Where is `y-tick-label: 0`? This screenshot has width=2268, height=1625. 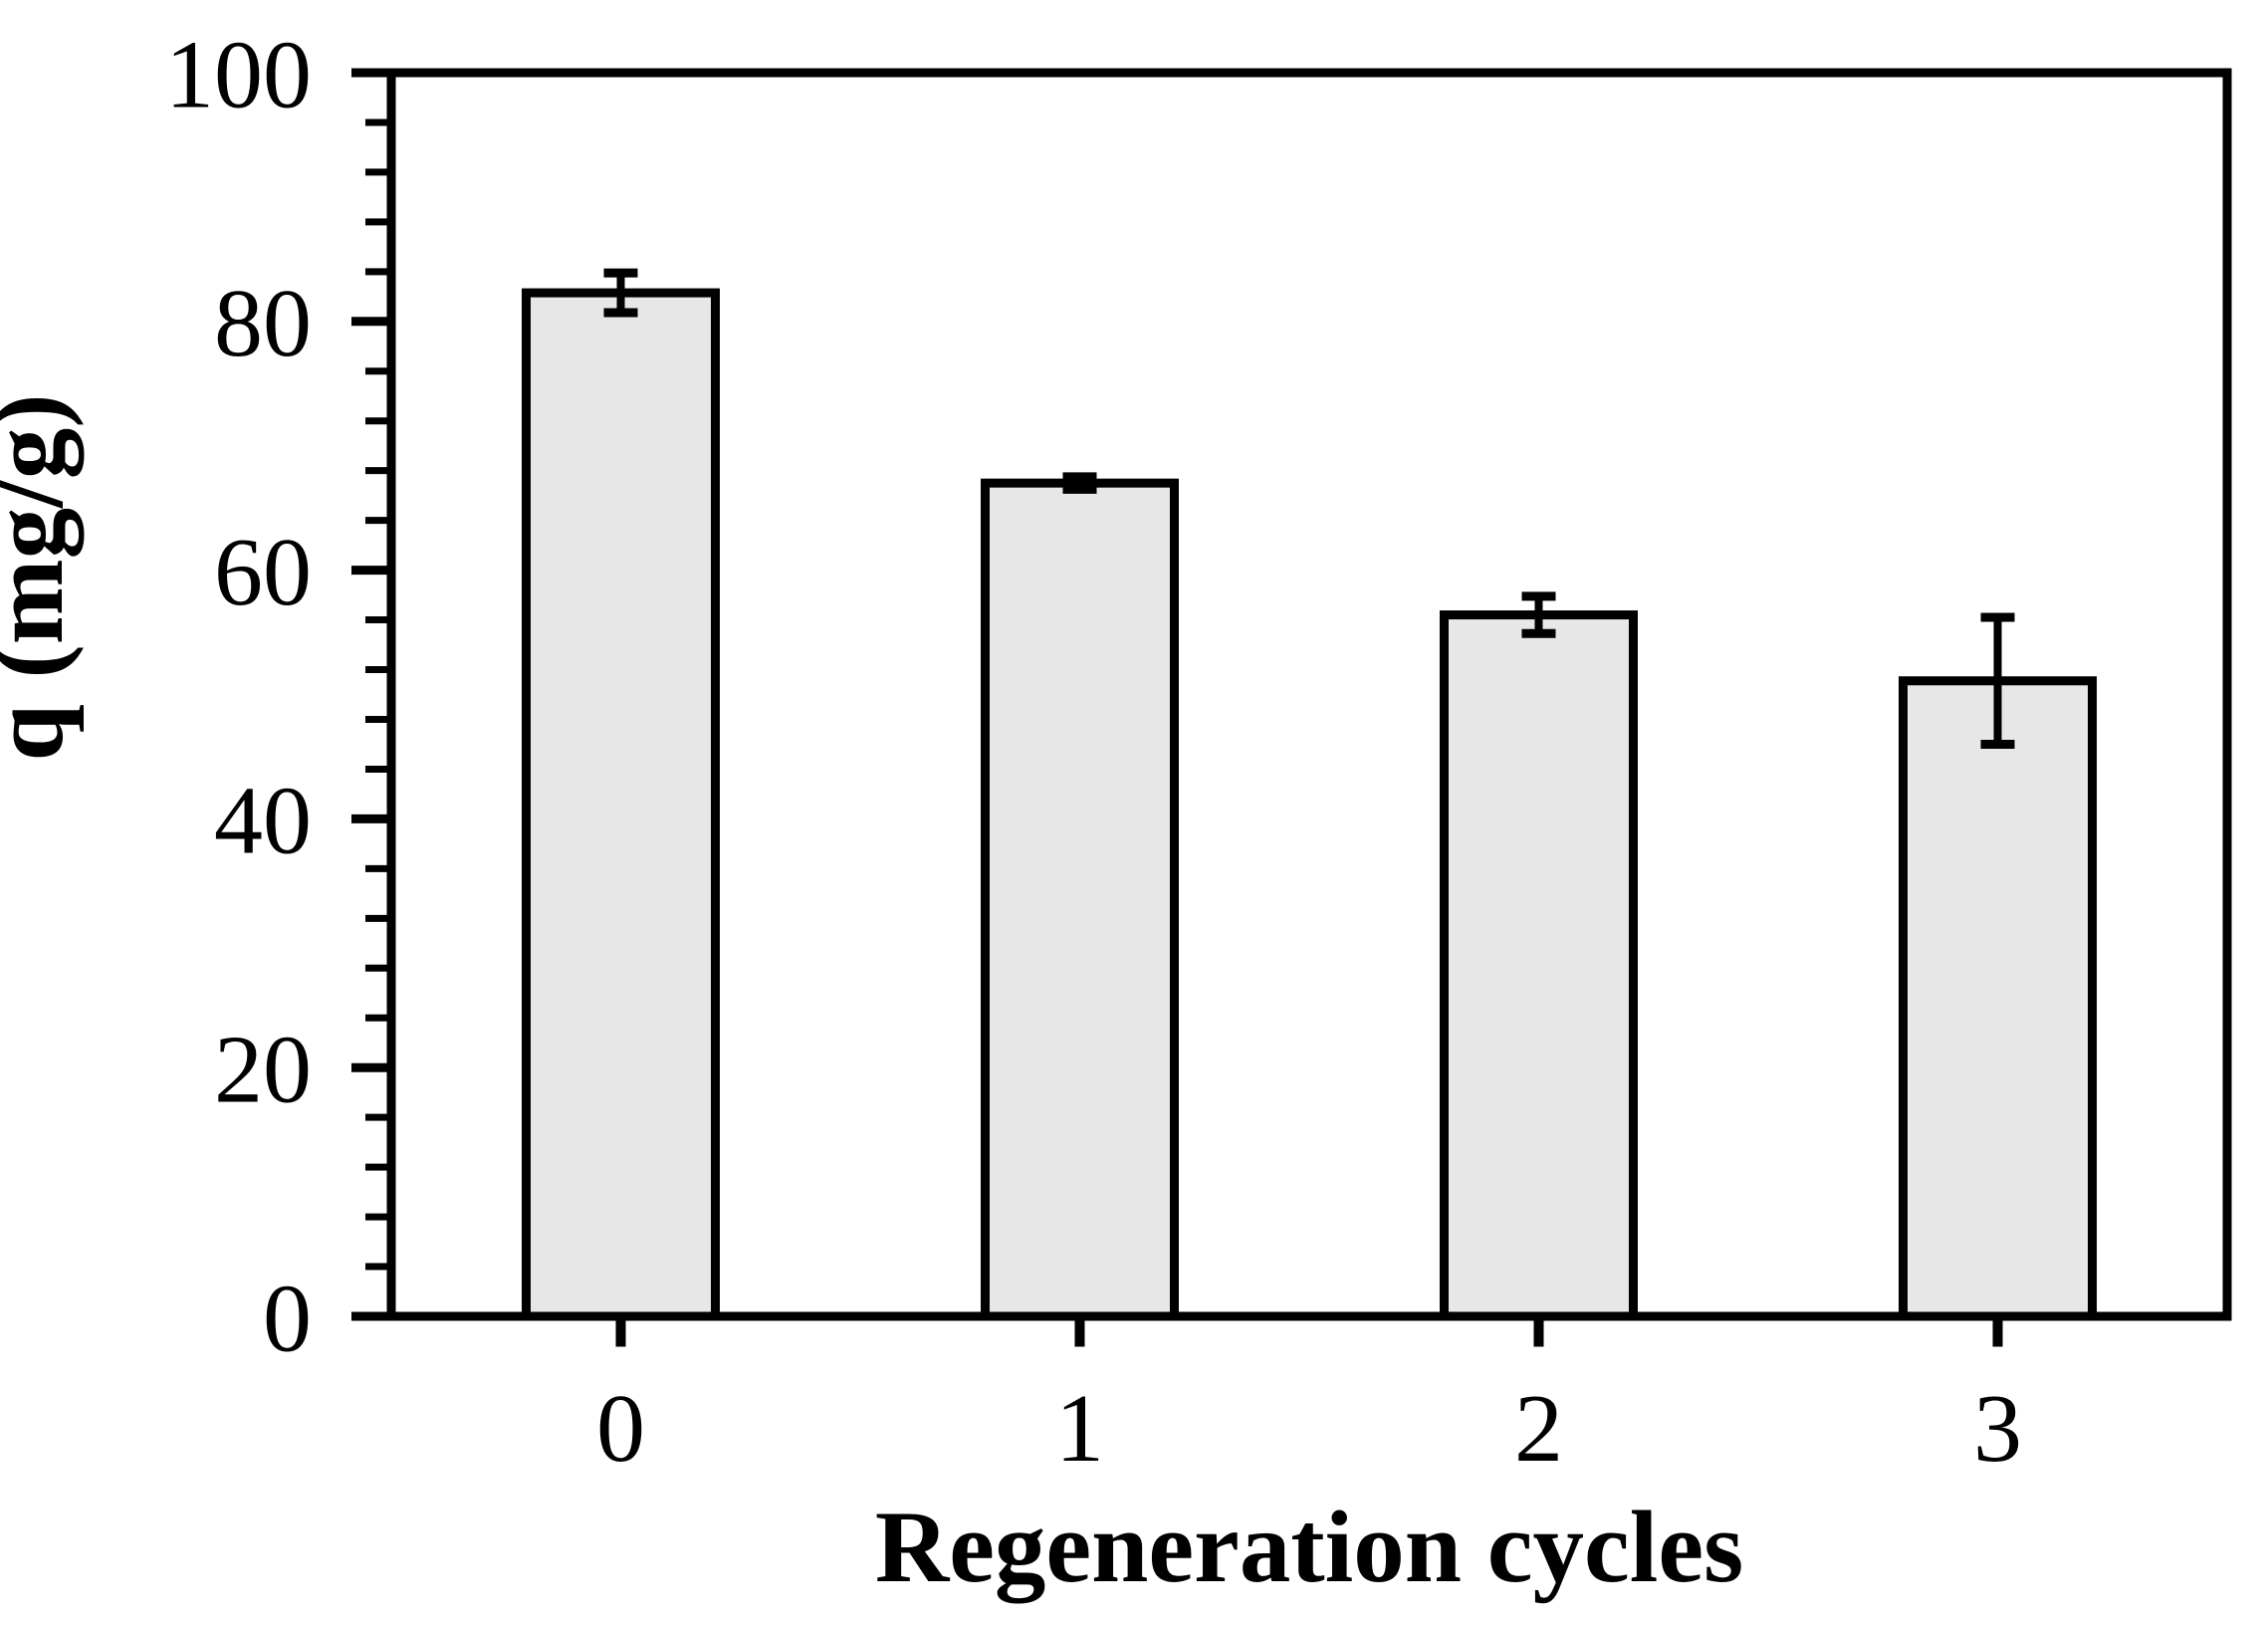 y-tick-label: 0 is located at coordinates (288, 1319).